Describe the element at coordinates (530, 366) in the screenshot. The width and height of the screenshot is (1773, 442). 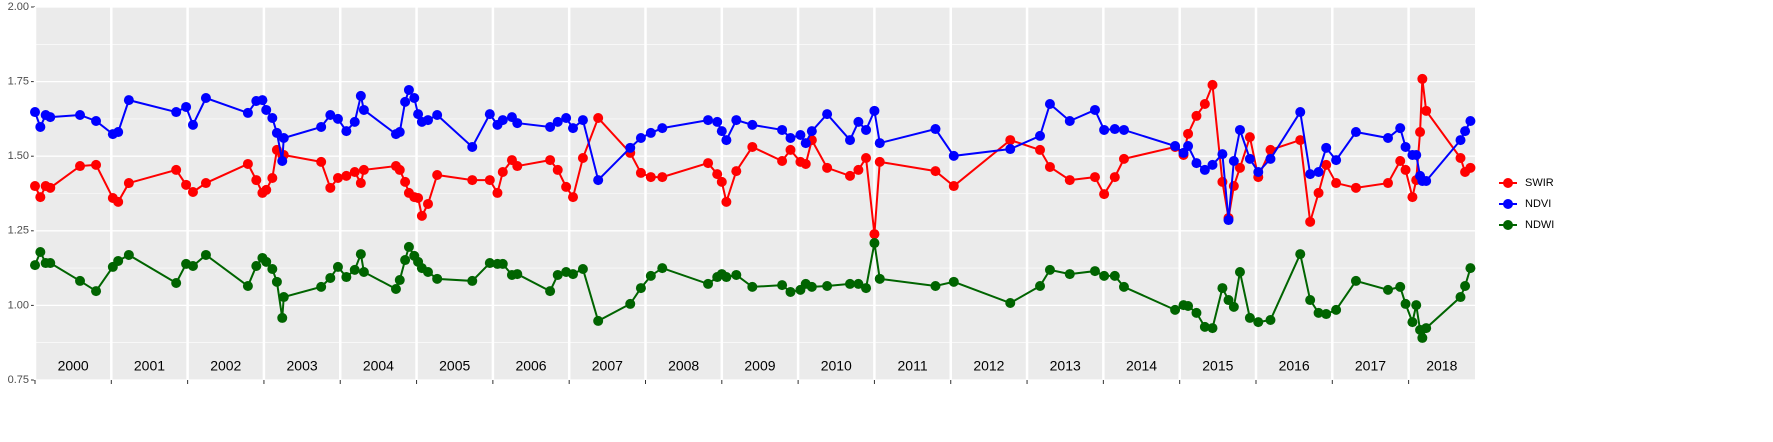
I see `year-label: 2006` at that location.